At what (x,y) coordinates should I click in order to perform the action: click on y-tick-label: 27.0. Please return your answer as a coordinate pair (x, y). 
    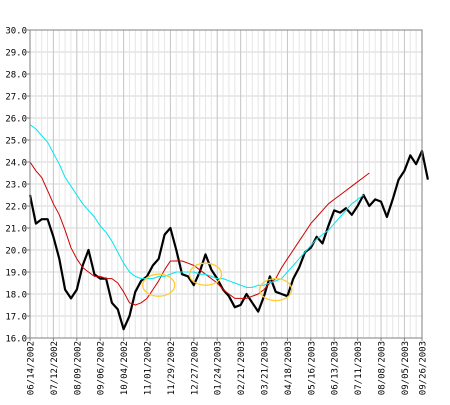
    Looking at the image, I should click on (16, 98).